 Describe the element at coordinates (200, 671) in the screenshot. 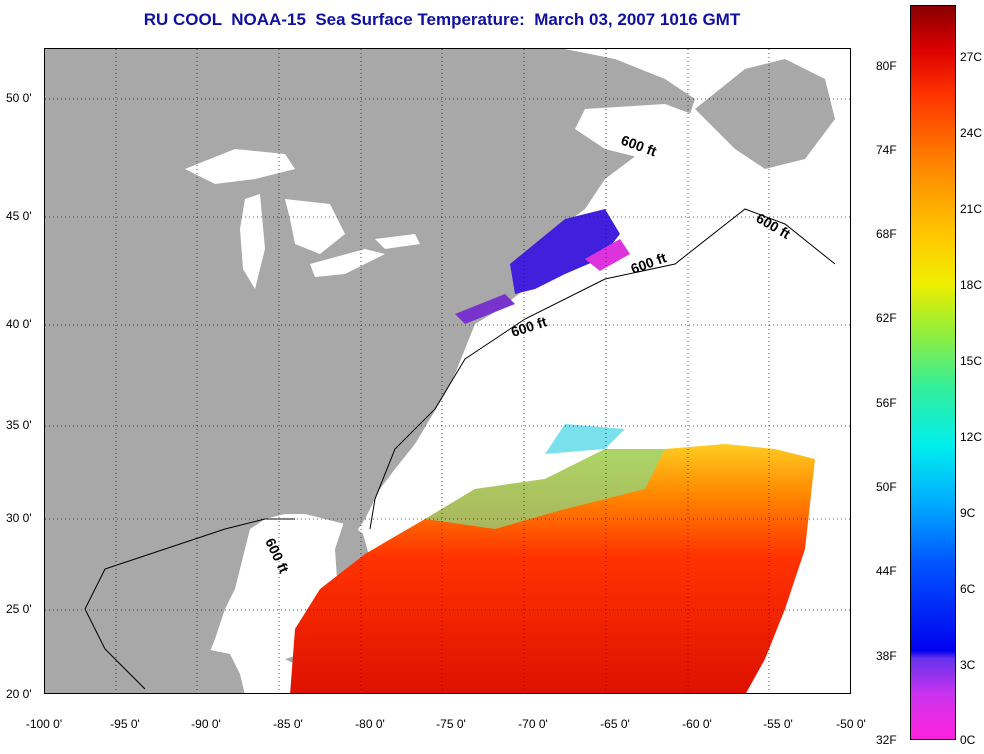

I see `land-yucatan` at that location.